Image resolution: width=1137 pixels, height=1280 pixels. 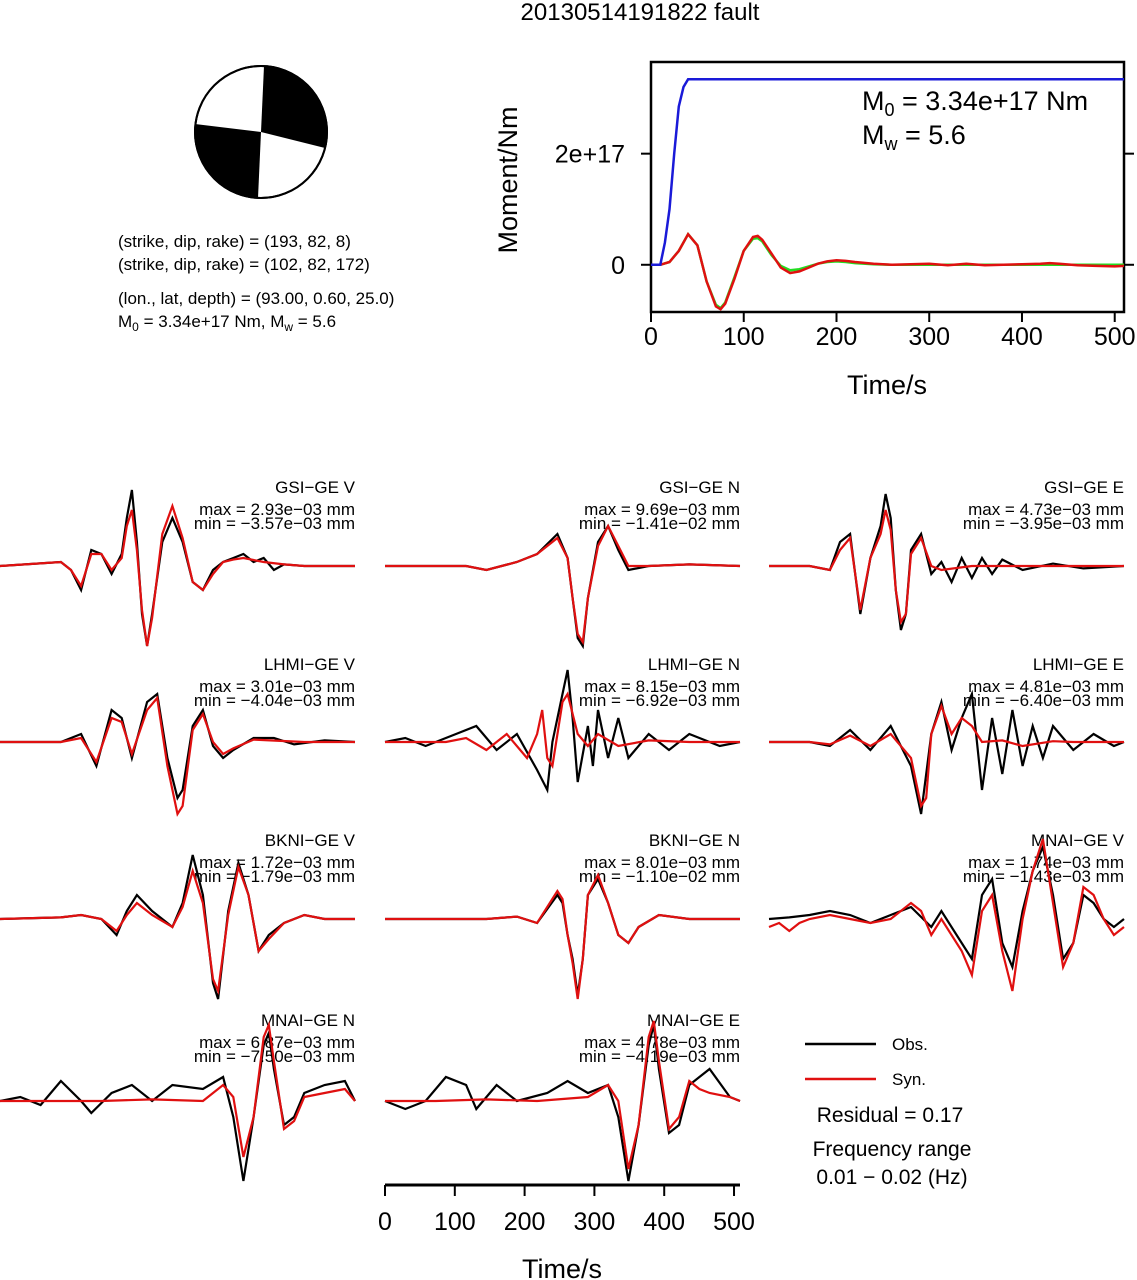 I want to click on trace-min-label: min = −3.57e−03 mm, so click(x=274, y=523).